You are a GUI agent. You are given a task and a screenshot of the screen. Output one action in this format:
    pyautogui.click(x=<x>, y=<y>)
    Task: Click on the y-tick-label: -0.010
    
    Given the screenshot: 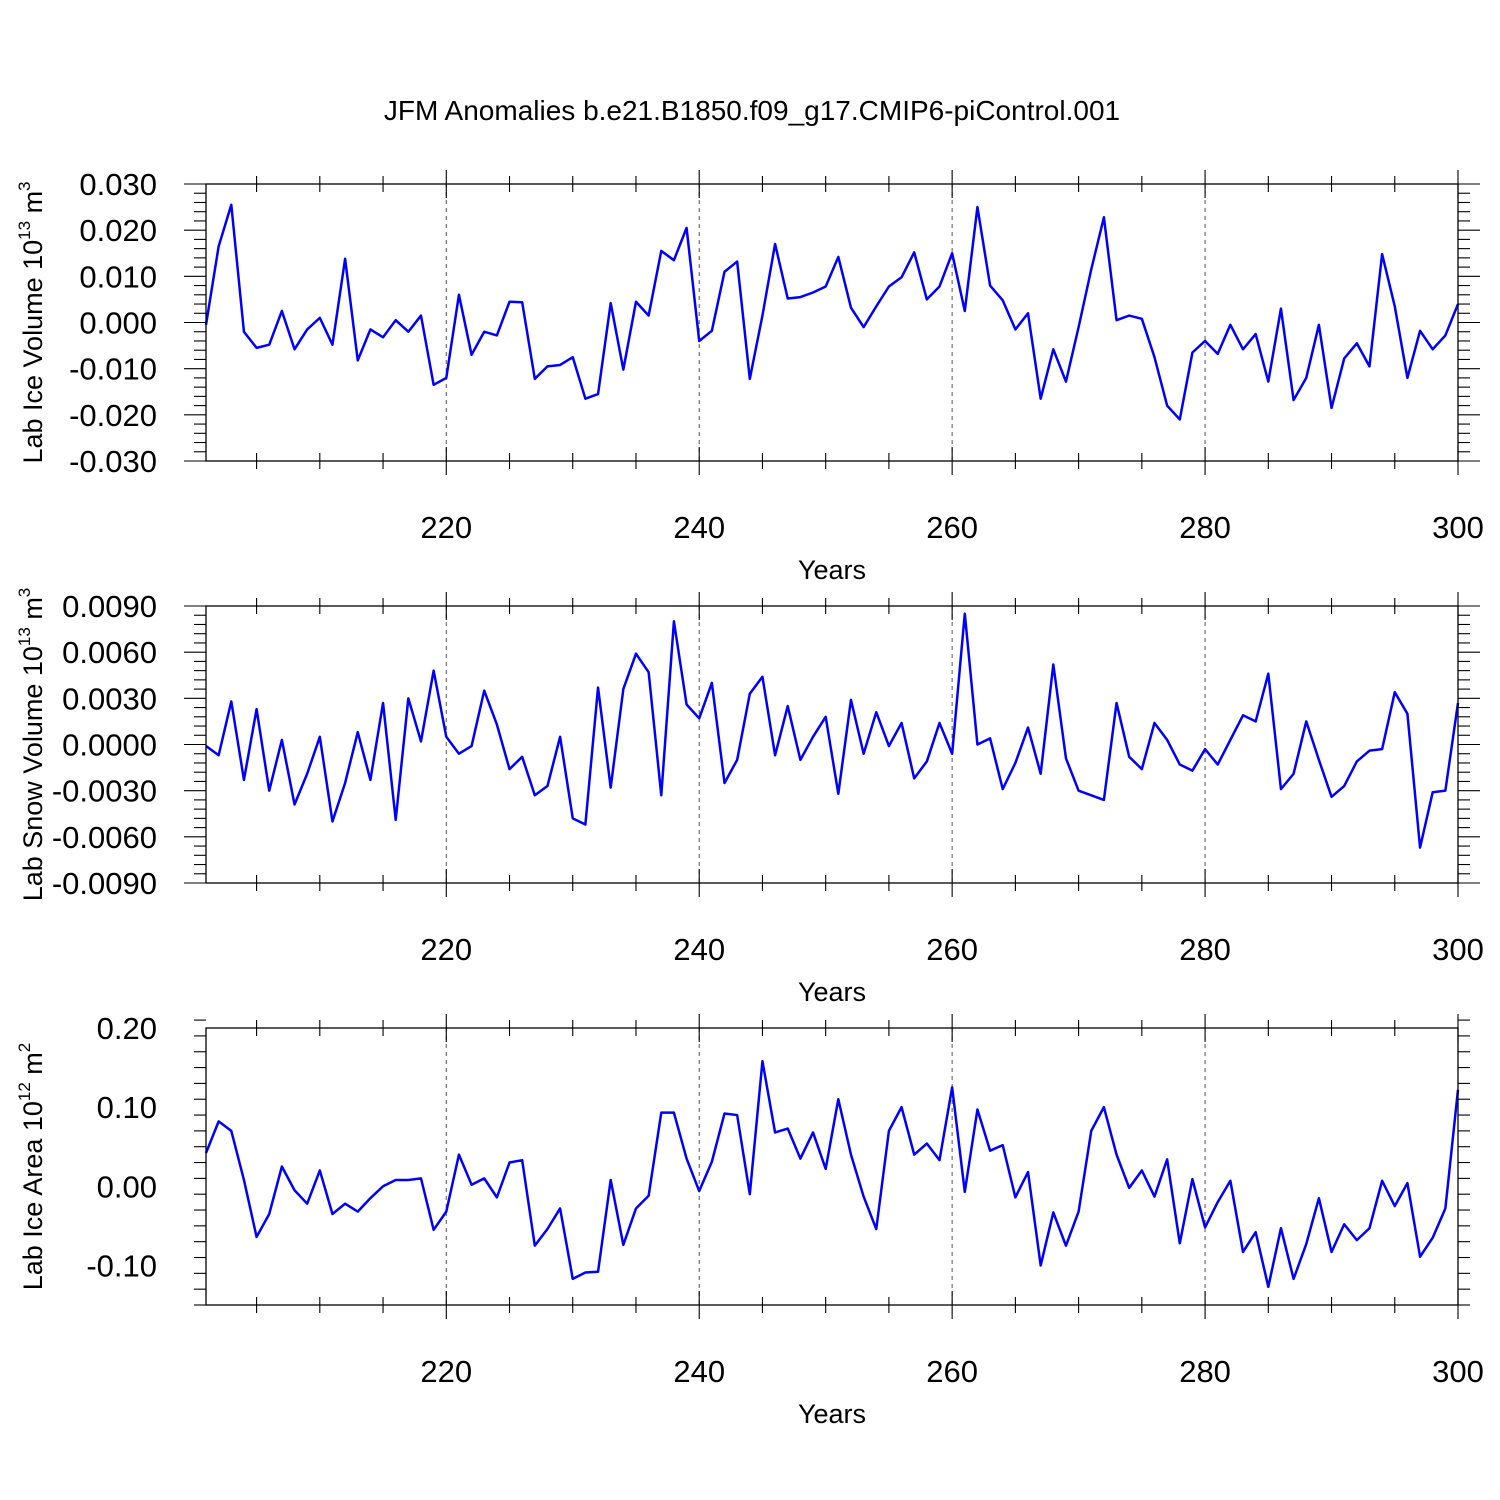 What is the action you would take?
    pyautogui.click(x=113, y=369)
    